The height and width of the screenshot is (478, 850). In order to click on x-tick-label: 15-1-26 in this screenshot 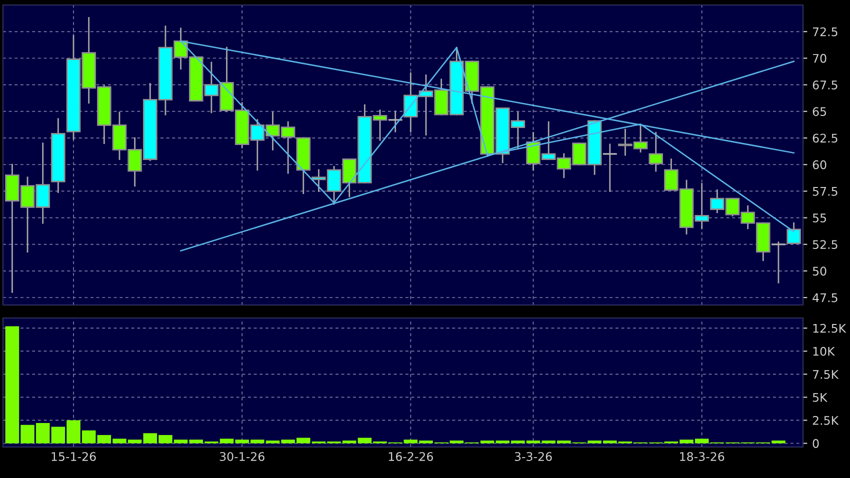, I will do `click(74, 456)`.